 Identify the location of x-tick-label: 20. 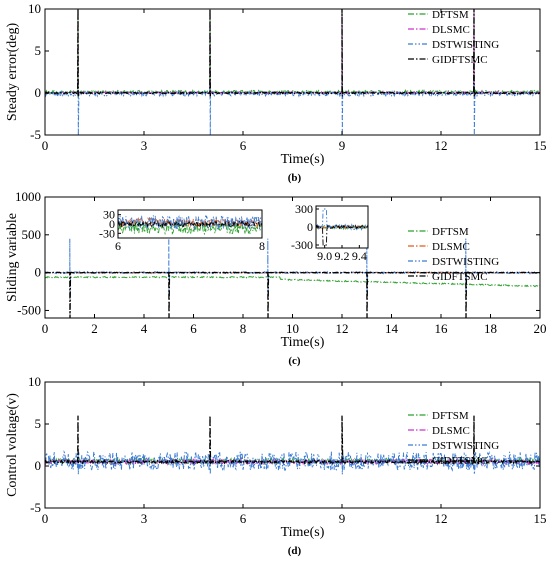
(540, 328).